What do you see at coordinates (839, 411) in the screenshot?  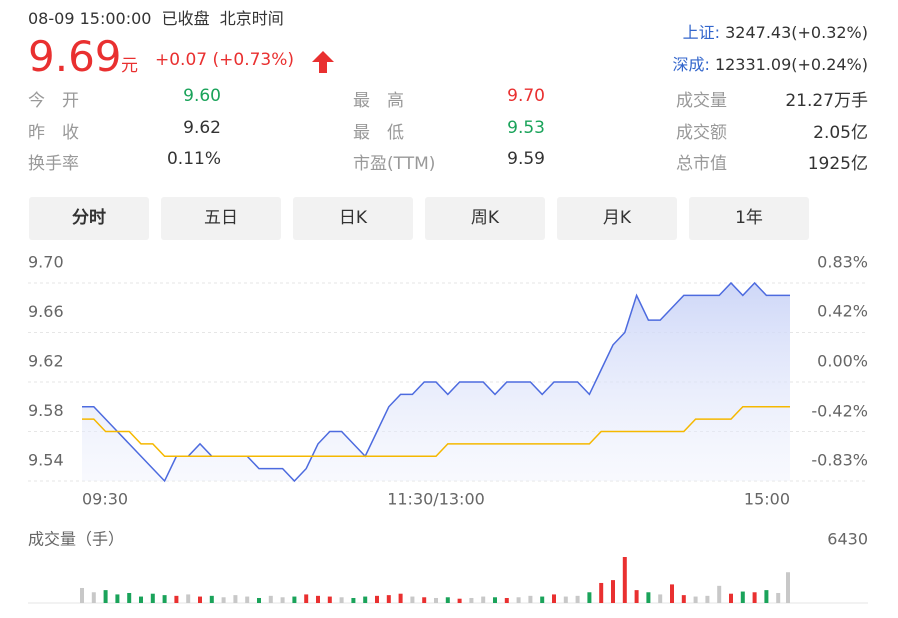 I see `y2-tick-label: -0.42%` at bounding box center [839, 411].